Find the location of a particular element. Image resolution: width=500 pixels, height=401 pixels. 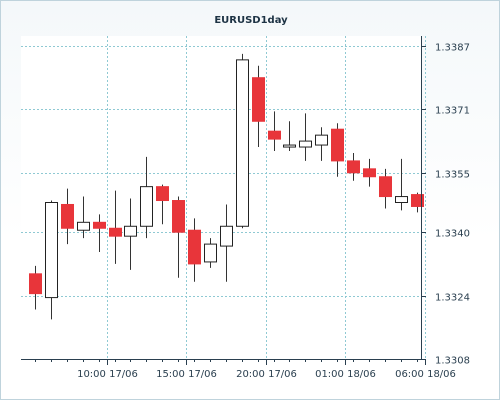

x-tick-label: 15:00 17/06 is located at coordinates (186, 374).